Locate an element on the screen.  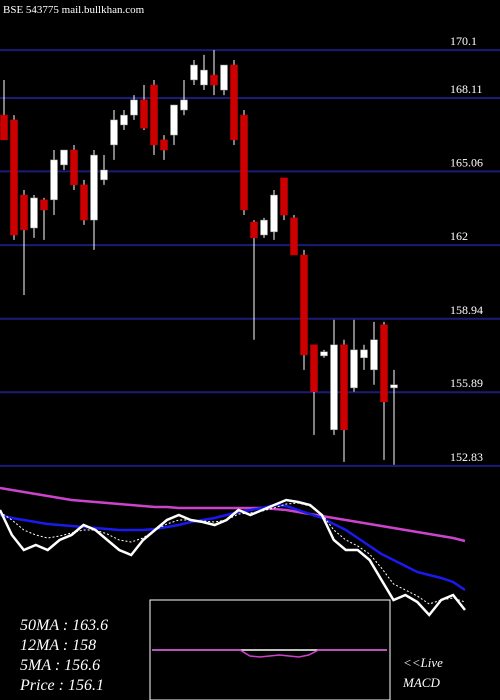
chart-title: BSE 543775 mail.bullkhan.com is located at coordinates (74, 10).